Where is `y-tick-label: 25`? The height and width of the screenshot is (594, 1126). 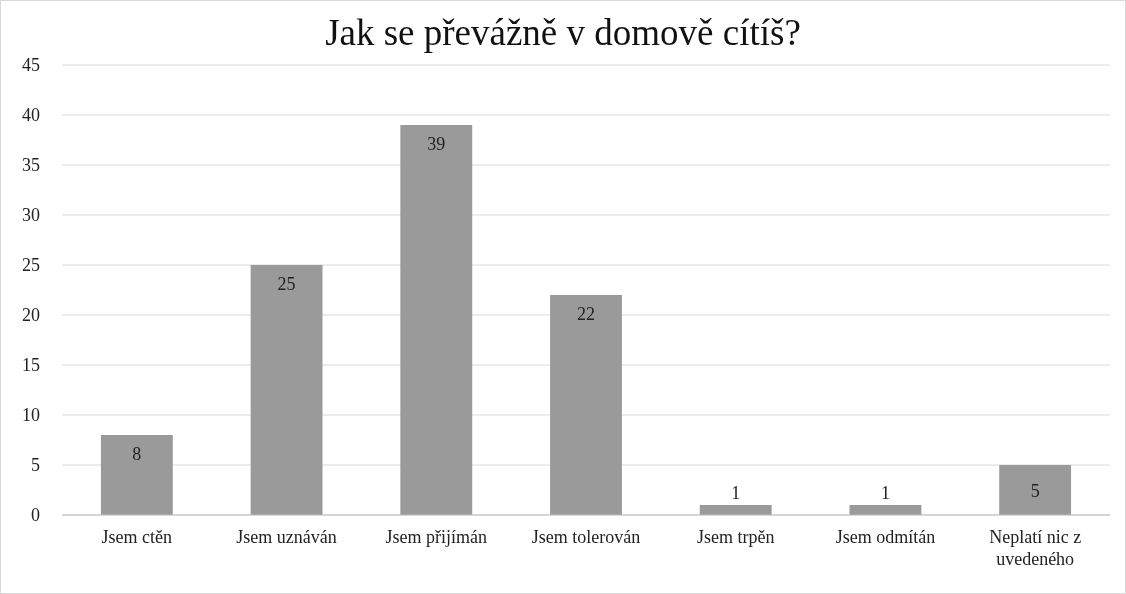
y-tick-label: 25 is located at coordinates (31, 265).